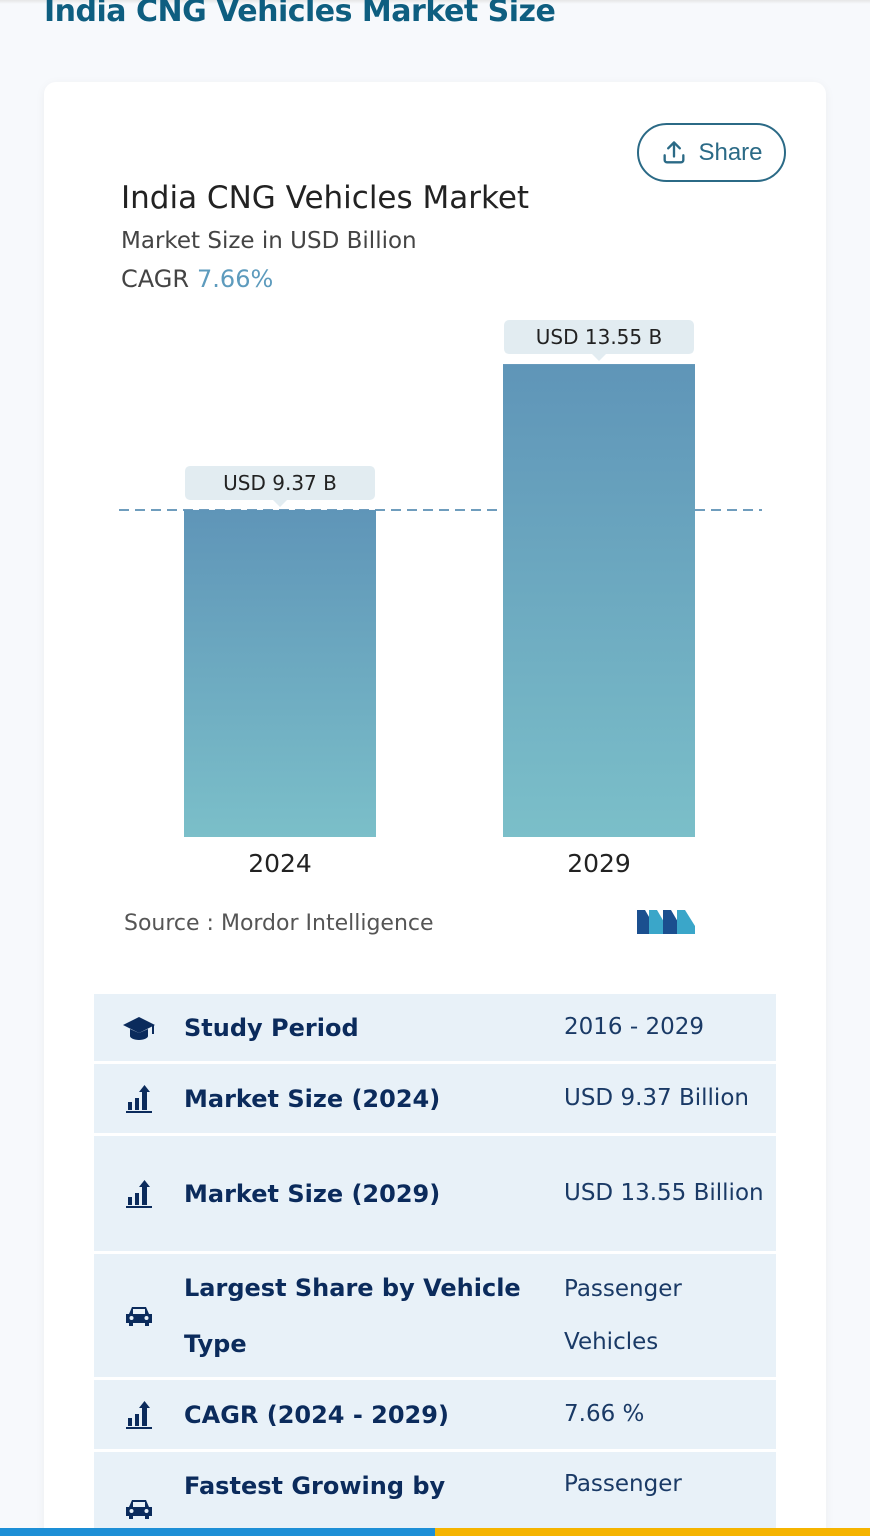  What do you see at coordinates (271, 1027) in the screenshot?
I see `stats-label: Study Period` at bounding box center [271, 1027].